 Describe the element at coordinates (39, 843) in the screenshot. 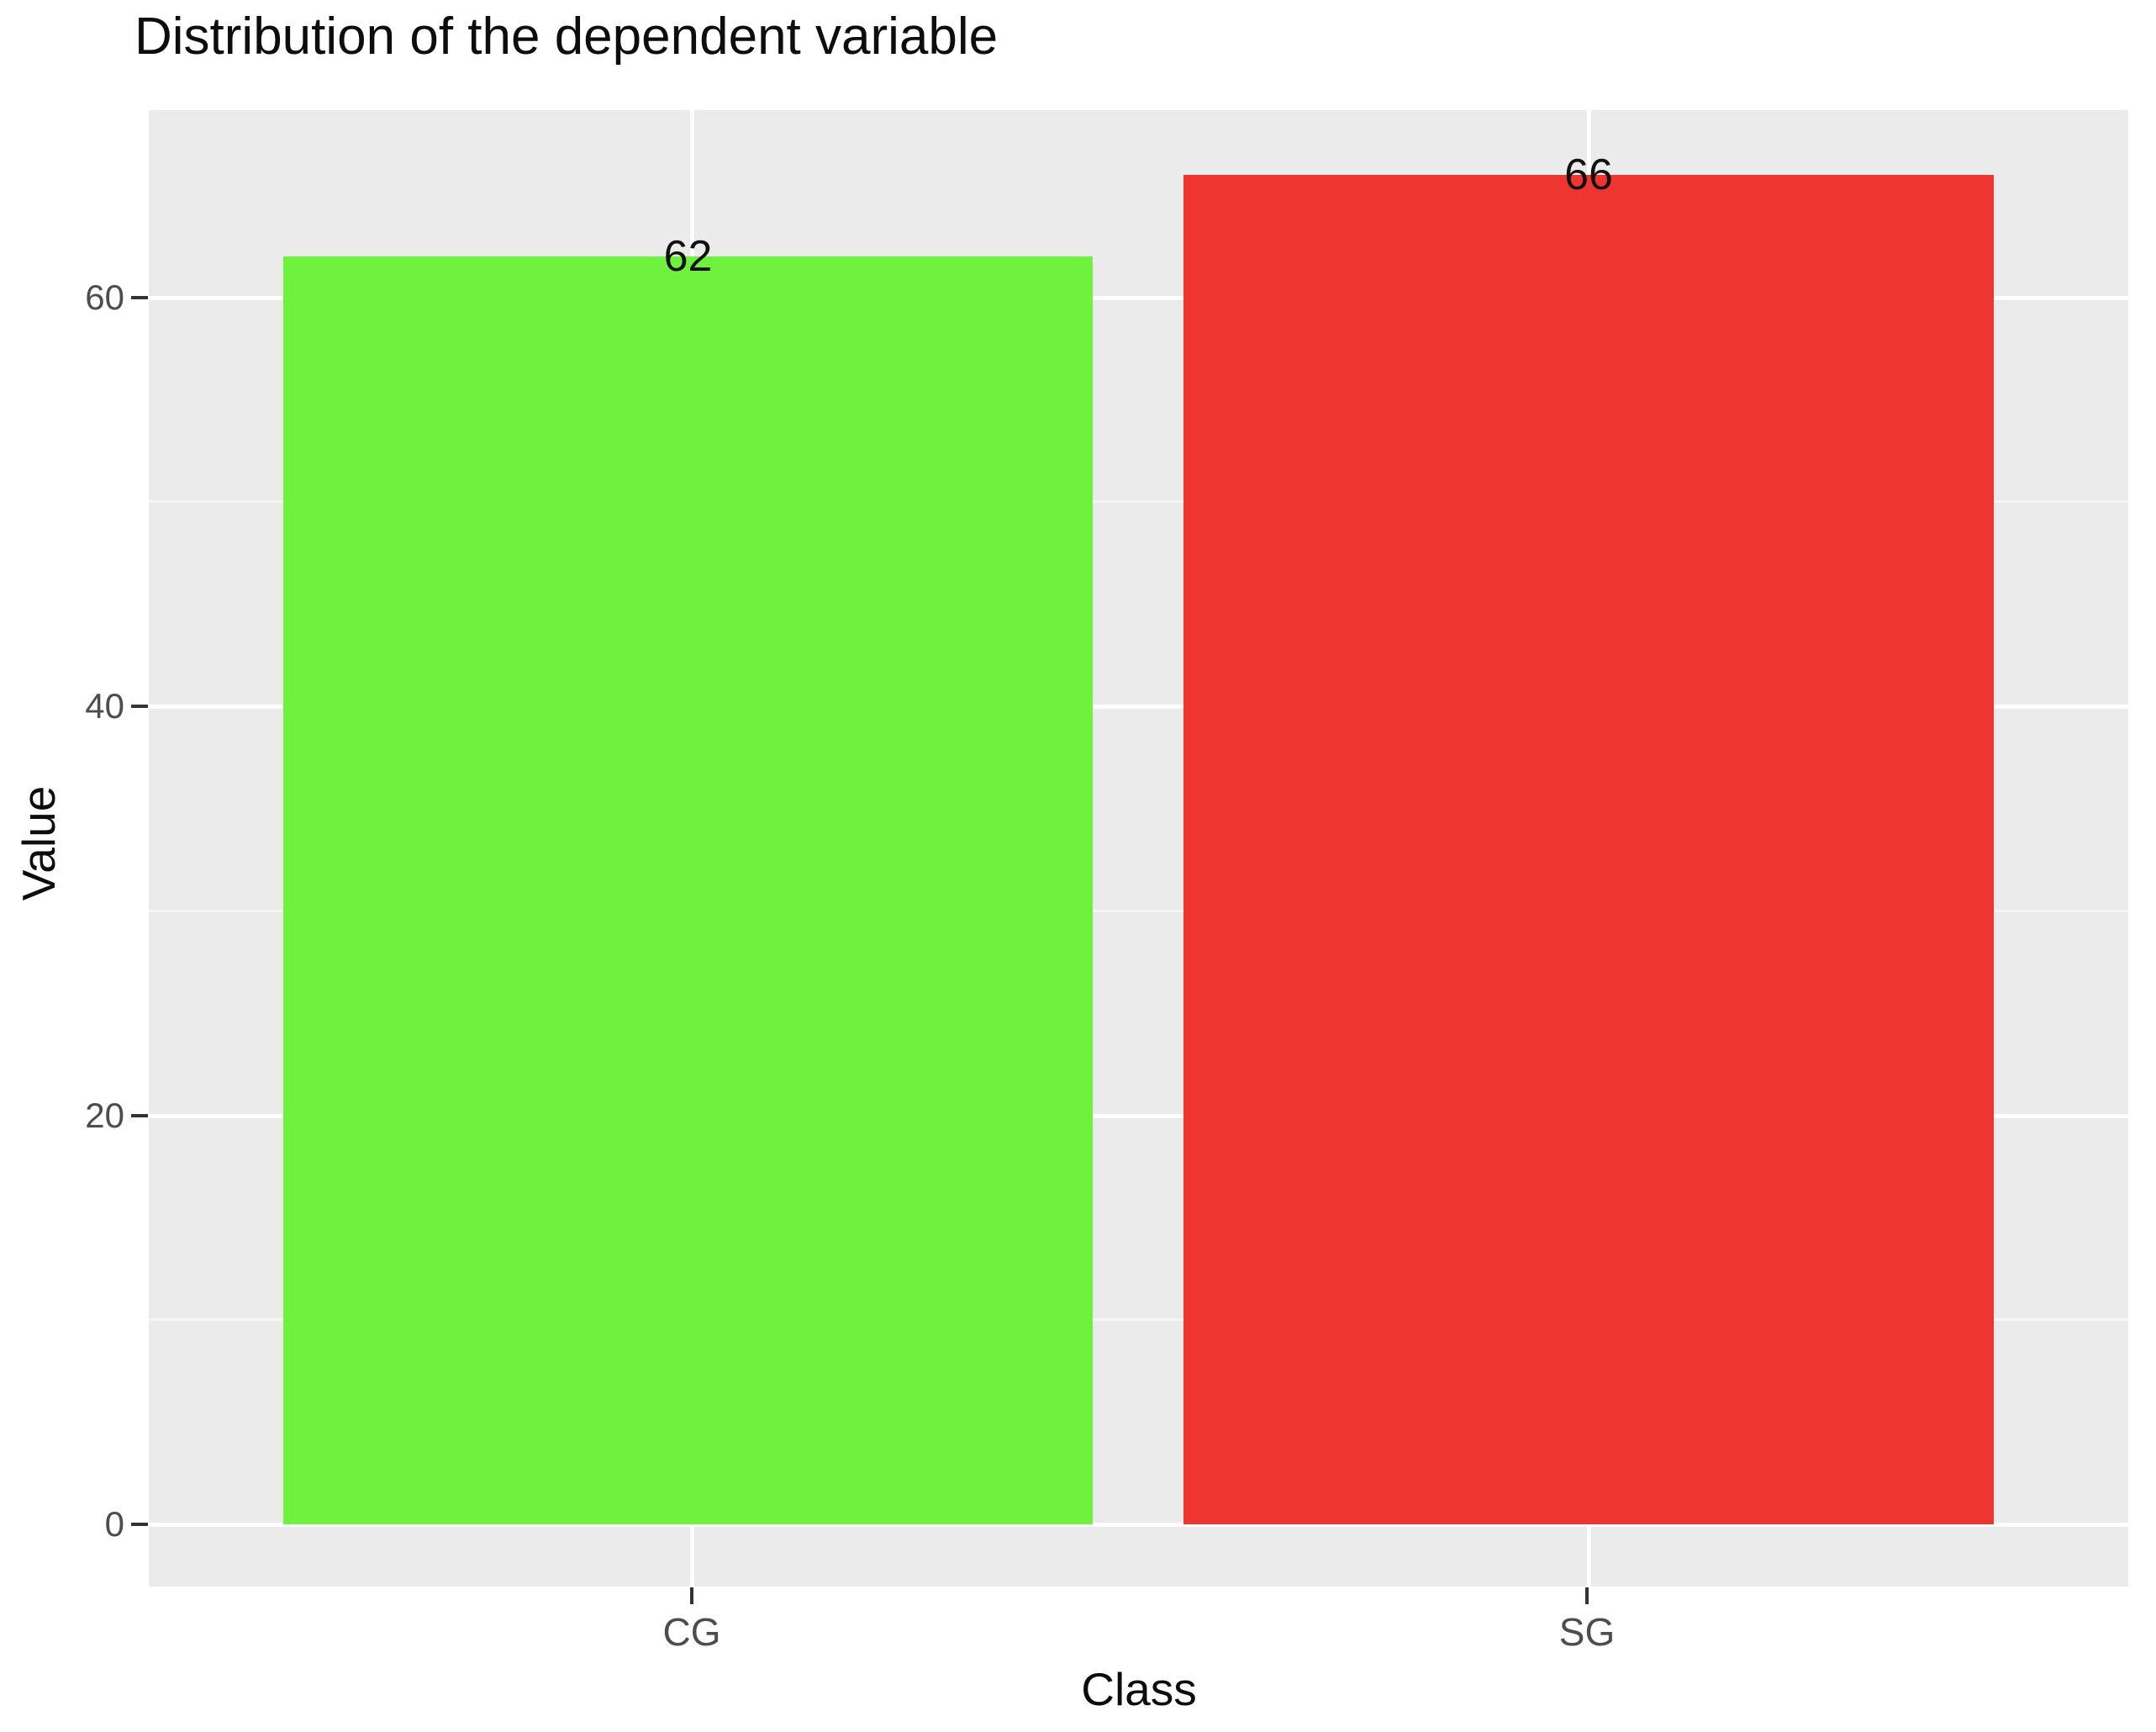

I see `y-axis-title: Value` at that location.